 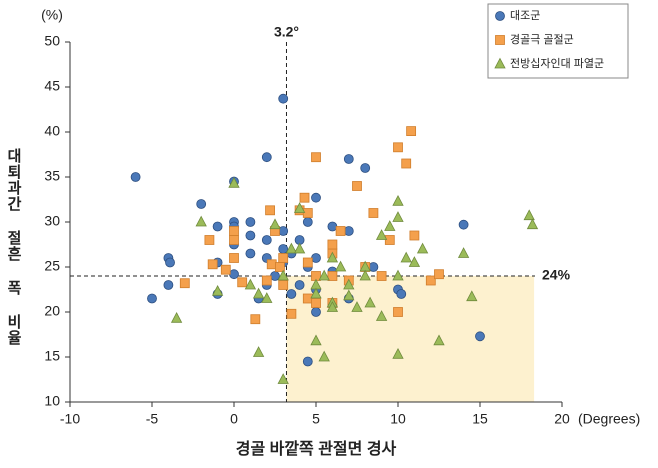 What do you see at coordinates (556, 275) in the screenshot?
I see `reference-label: 24%` at bounding box center [556, 275].